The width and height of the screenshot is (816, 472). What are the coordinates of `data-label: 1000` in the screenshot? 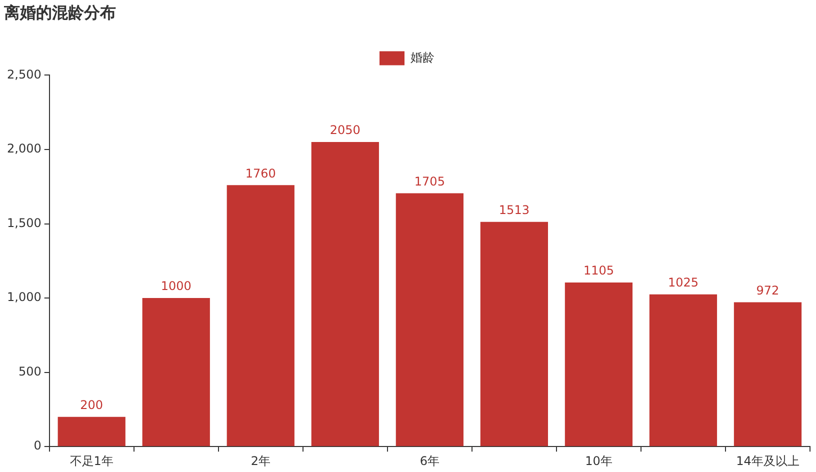 It's located at (176, 286).